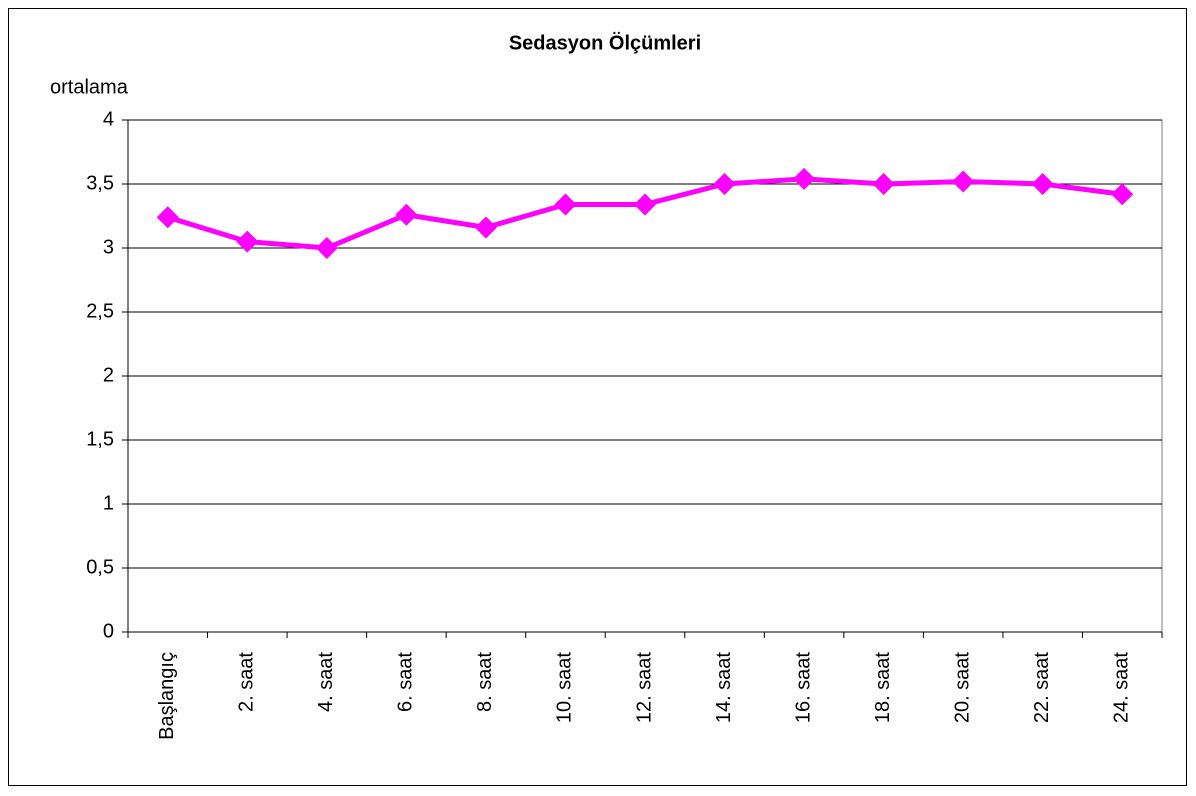 The width and height of the screenshot is (1196, 796). What do you see at coordinates (108, 119) in the screenshot?
I see `y-tick-label: 4` at bounding box center [108, 119].